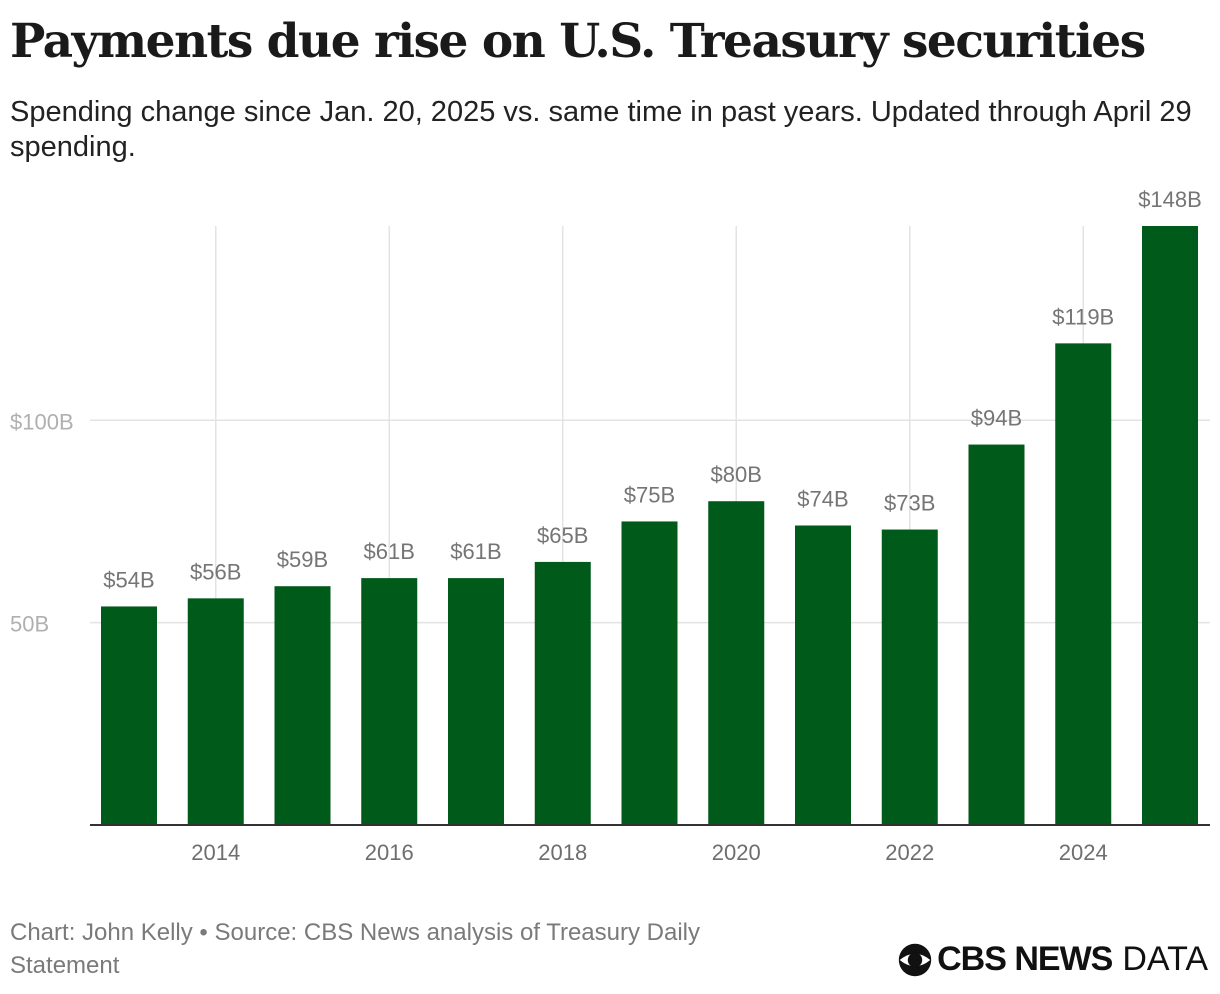  Describe the element at coordinates (1083, 316) in the screenshot. I see `bar-value-label: $119B` at that location.